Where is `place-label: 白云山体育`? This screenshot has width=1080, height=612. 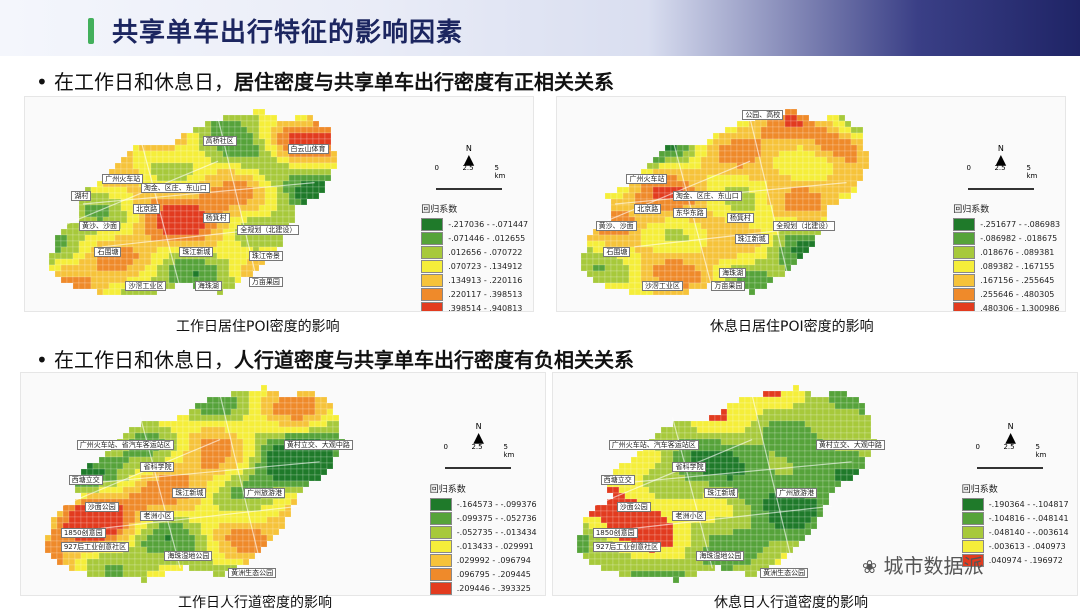
place-label: 白云山体育 is located at coordinates (308, 149).